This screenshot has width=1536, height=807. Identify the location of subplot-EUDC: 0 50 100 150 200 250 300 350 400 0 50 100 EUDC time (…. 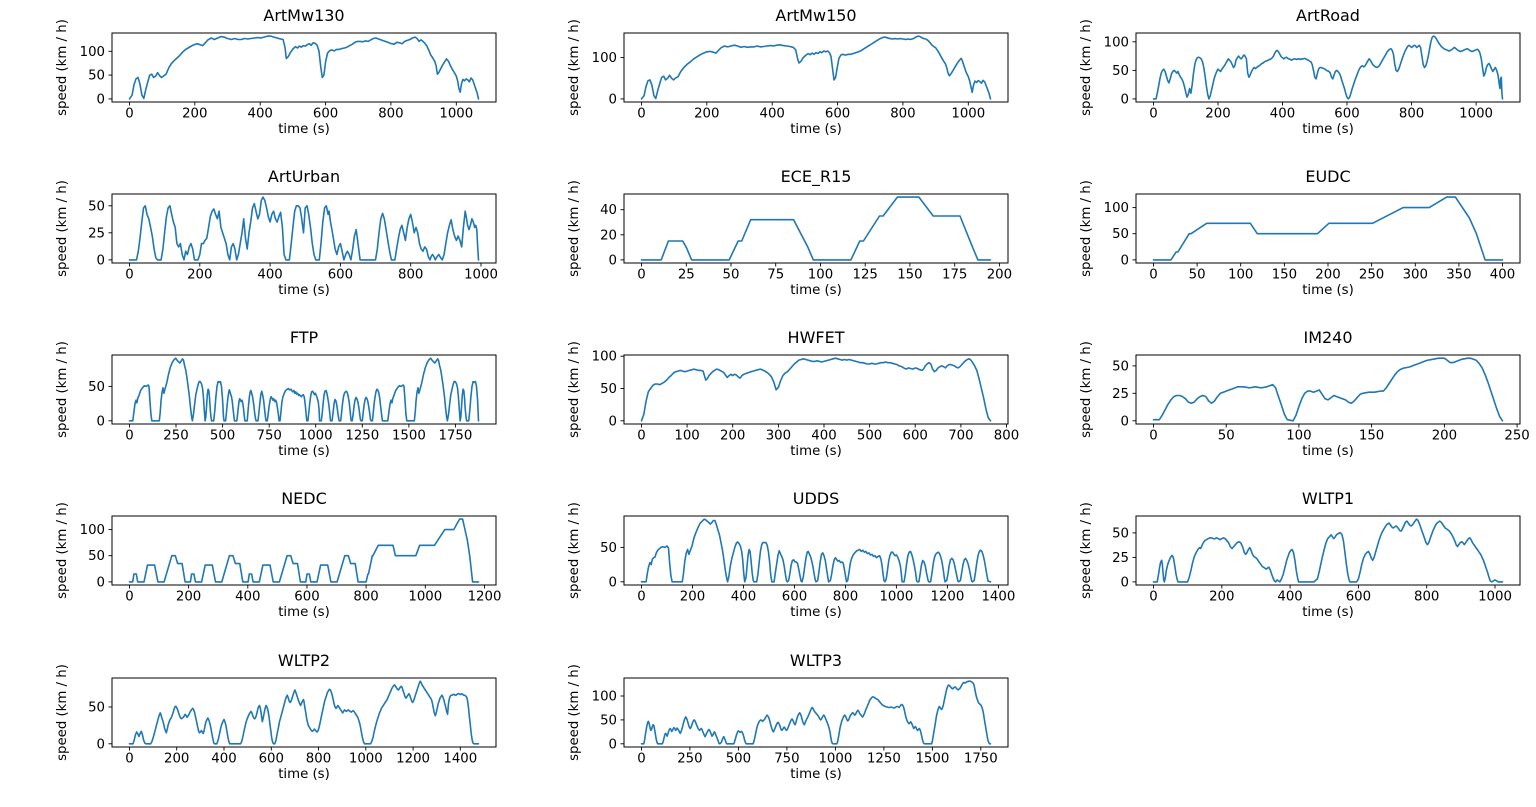
(1300, 232).